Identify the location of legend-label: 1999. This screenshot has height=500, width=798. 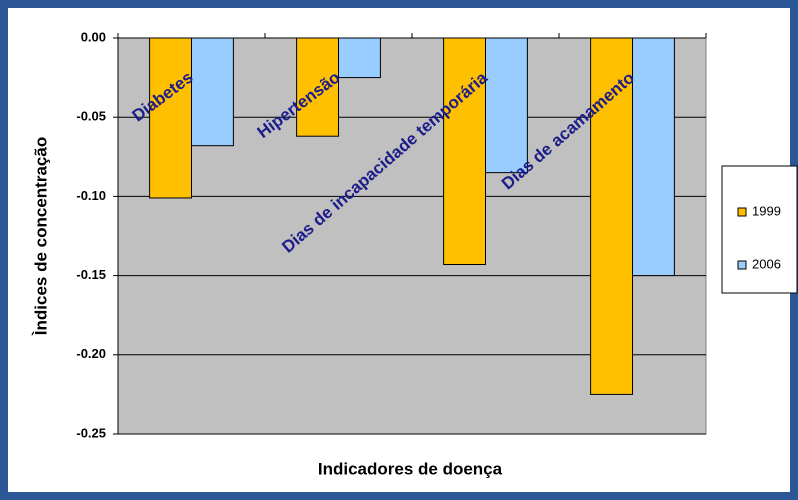
(766, 210).